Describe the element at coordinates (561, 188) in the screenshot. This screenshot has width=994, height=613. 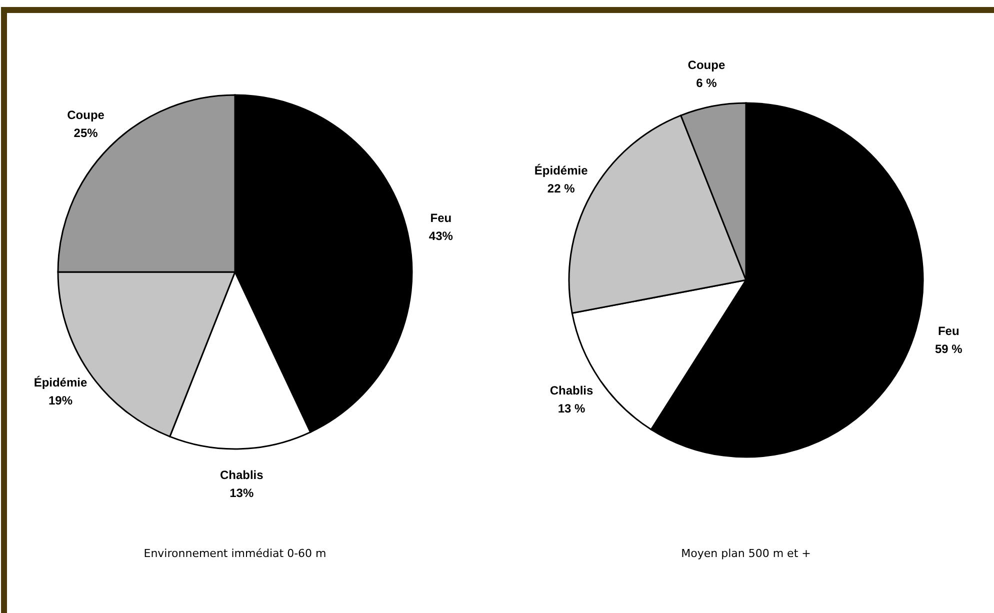
I see `data-label: 22 %` at that location.